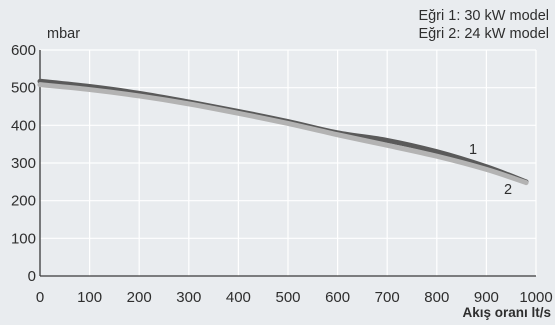 Image resolution: width=555 pixels, height=325 pixels. I want to click on x-tick-label: 200, so click(139, 297).